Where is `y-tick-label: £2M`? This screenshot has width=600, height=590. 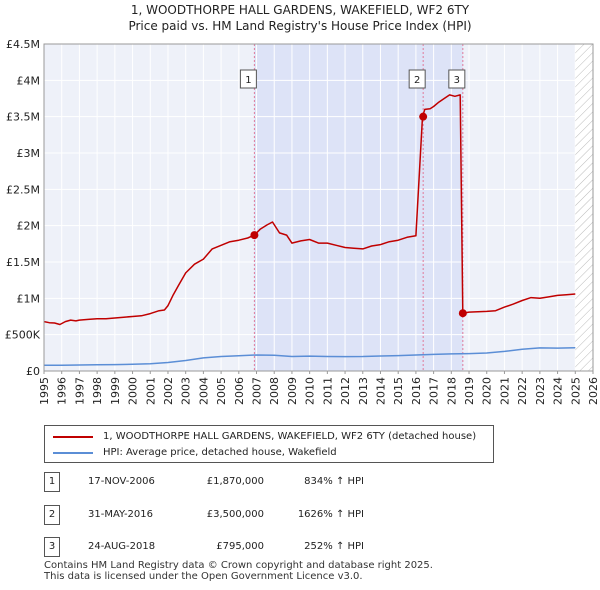 y-tick-label: £2M is located at coordinates (29, 226).